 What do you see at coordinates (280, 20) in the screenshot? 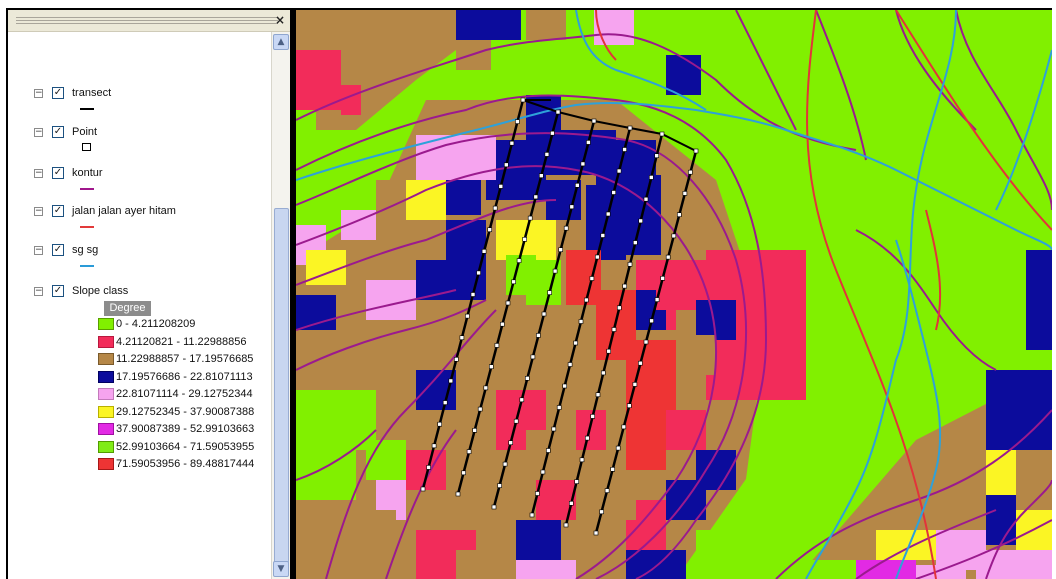
I see `close-icon: ×` at bounding box center [280, 20].